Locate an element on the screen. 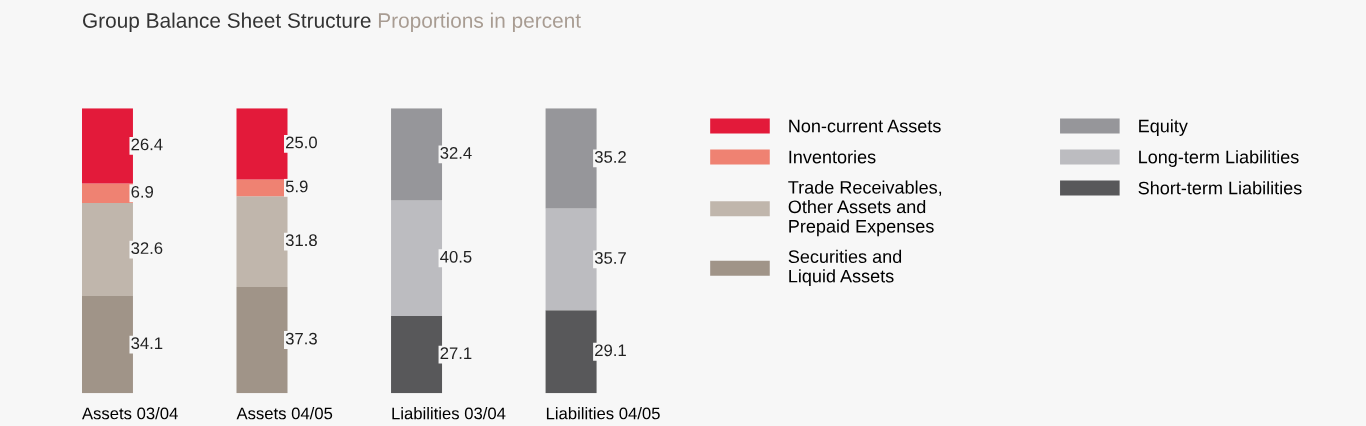 The height and width of the screenshot is (426, 1366). chart-title: Group Balance Sheet Structure is located at coordinates (227, 22).